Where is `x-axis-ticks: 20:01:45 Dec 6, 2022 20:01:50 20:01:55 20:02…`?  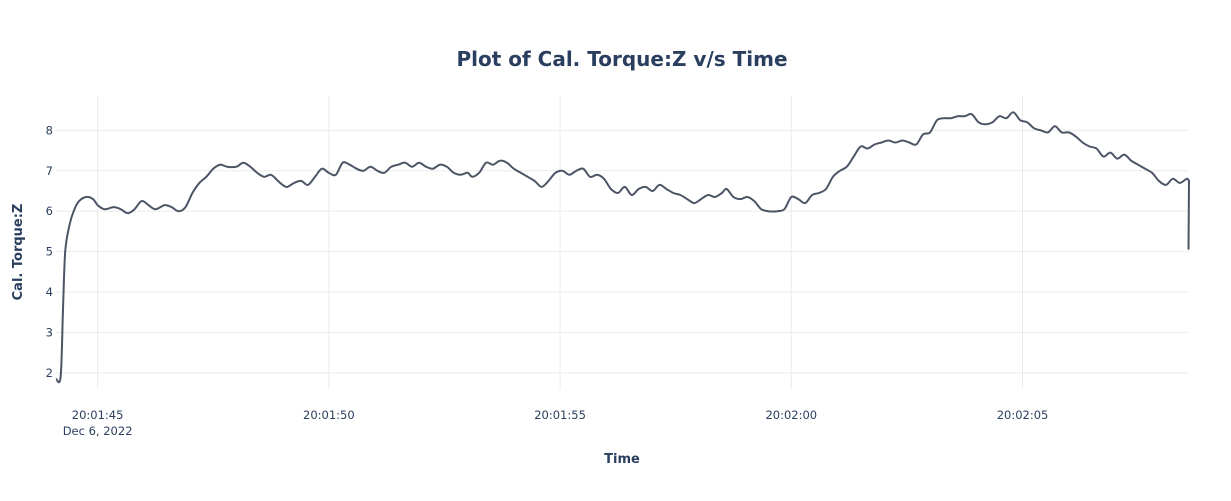
x-axis-ticks: 20:01:45 Dec 6, 2022 20:01:50 20:01:55 20:02… is located at coordinates (556, 423).